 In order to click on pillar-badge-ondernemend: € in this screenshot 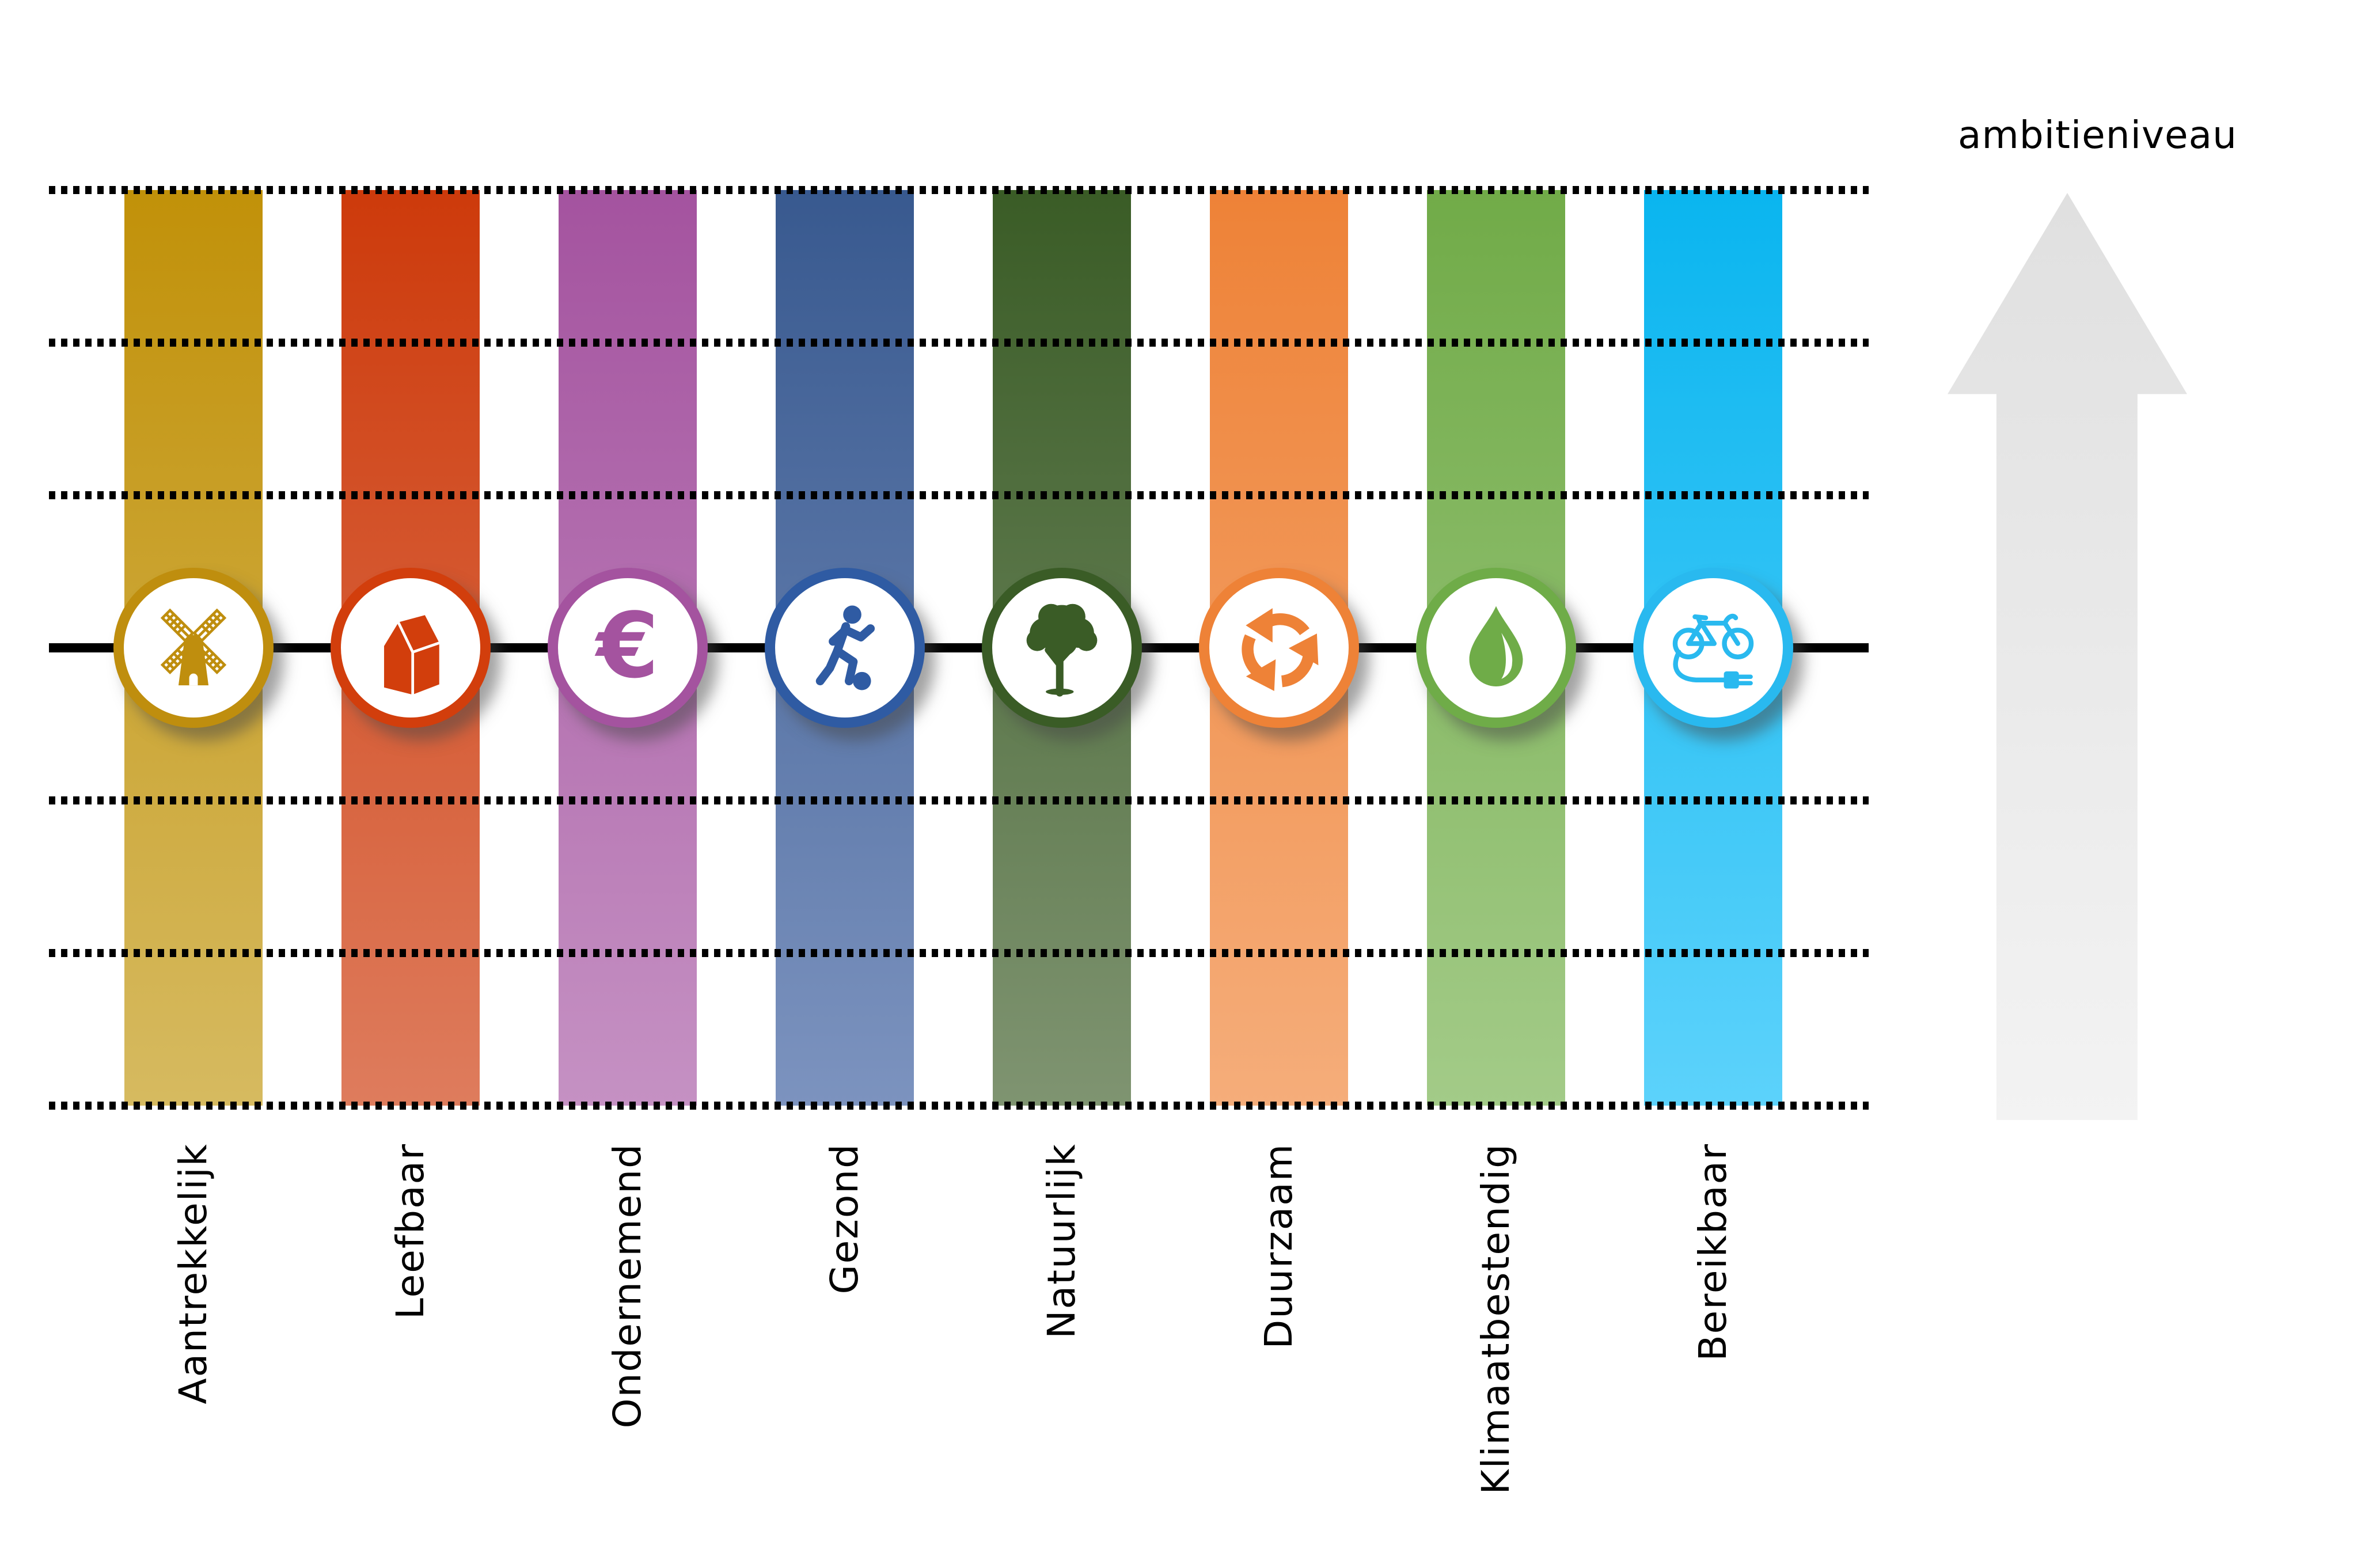, I will do `click(628, 648)`.